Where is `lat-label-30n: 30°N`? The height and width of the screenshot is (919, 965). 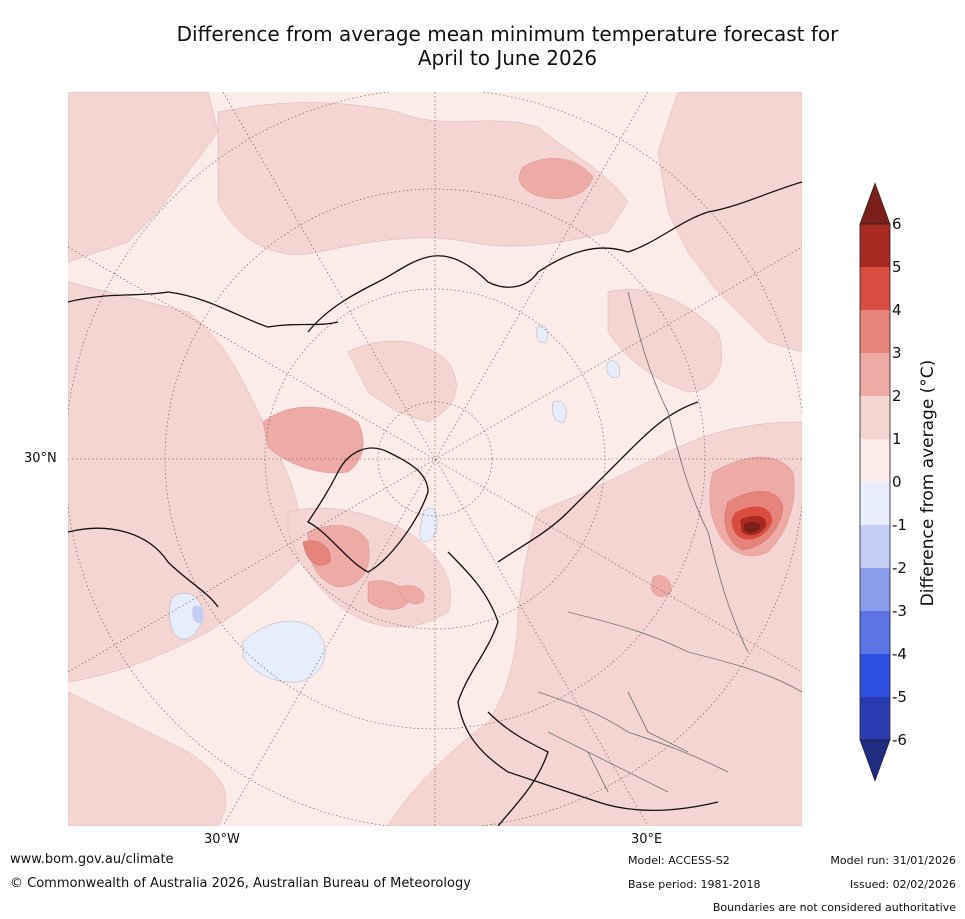 lat-label-30n: 30°N is located at coordinates (40, 458).